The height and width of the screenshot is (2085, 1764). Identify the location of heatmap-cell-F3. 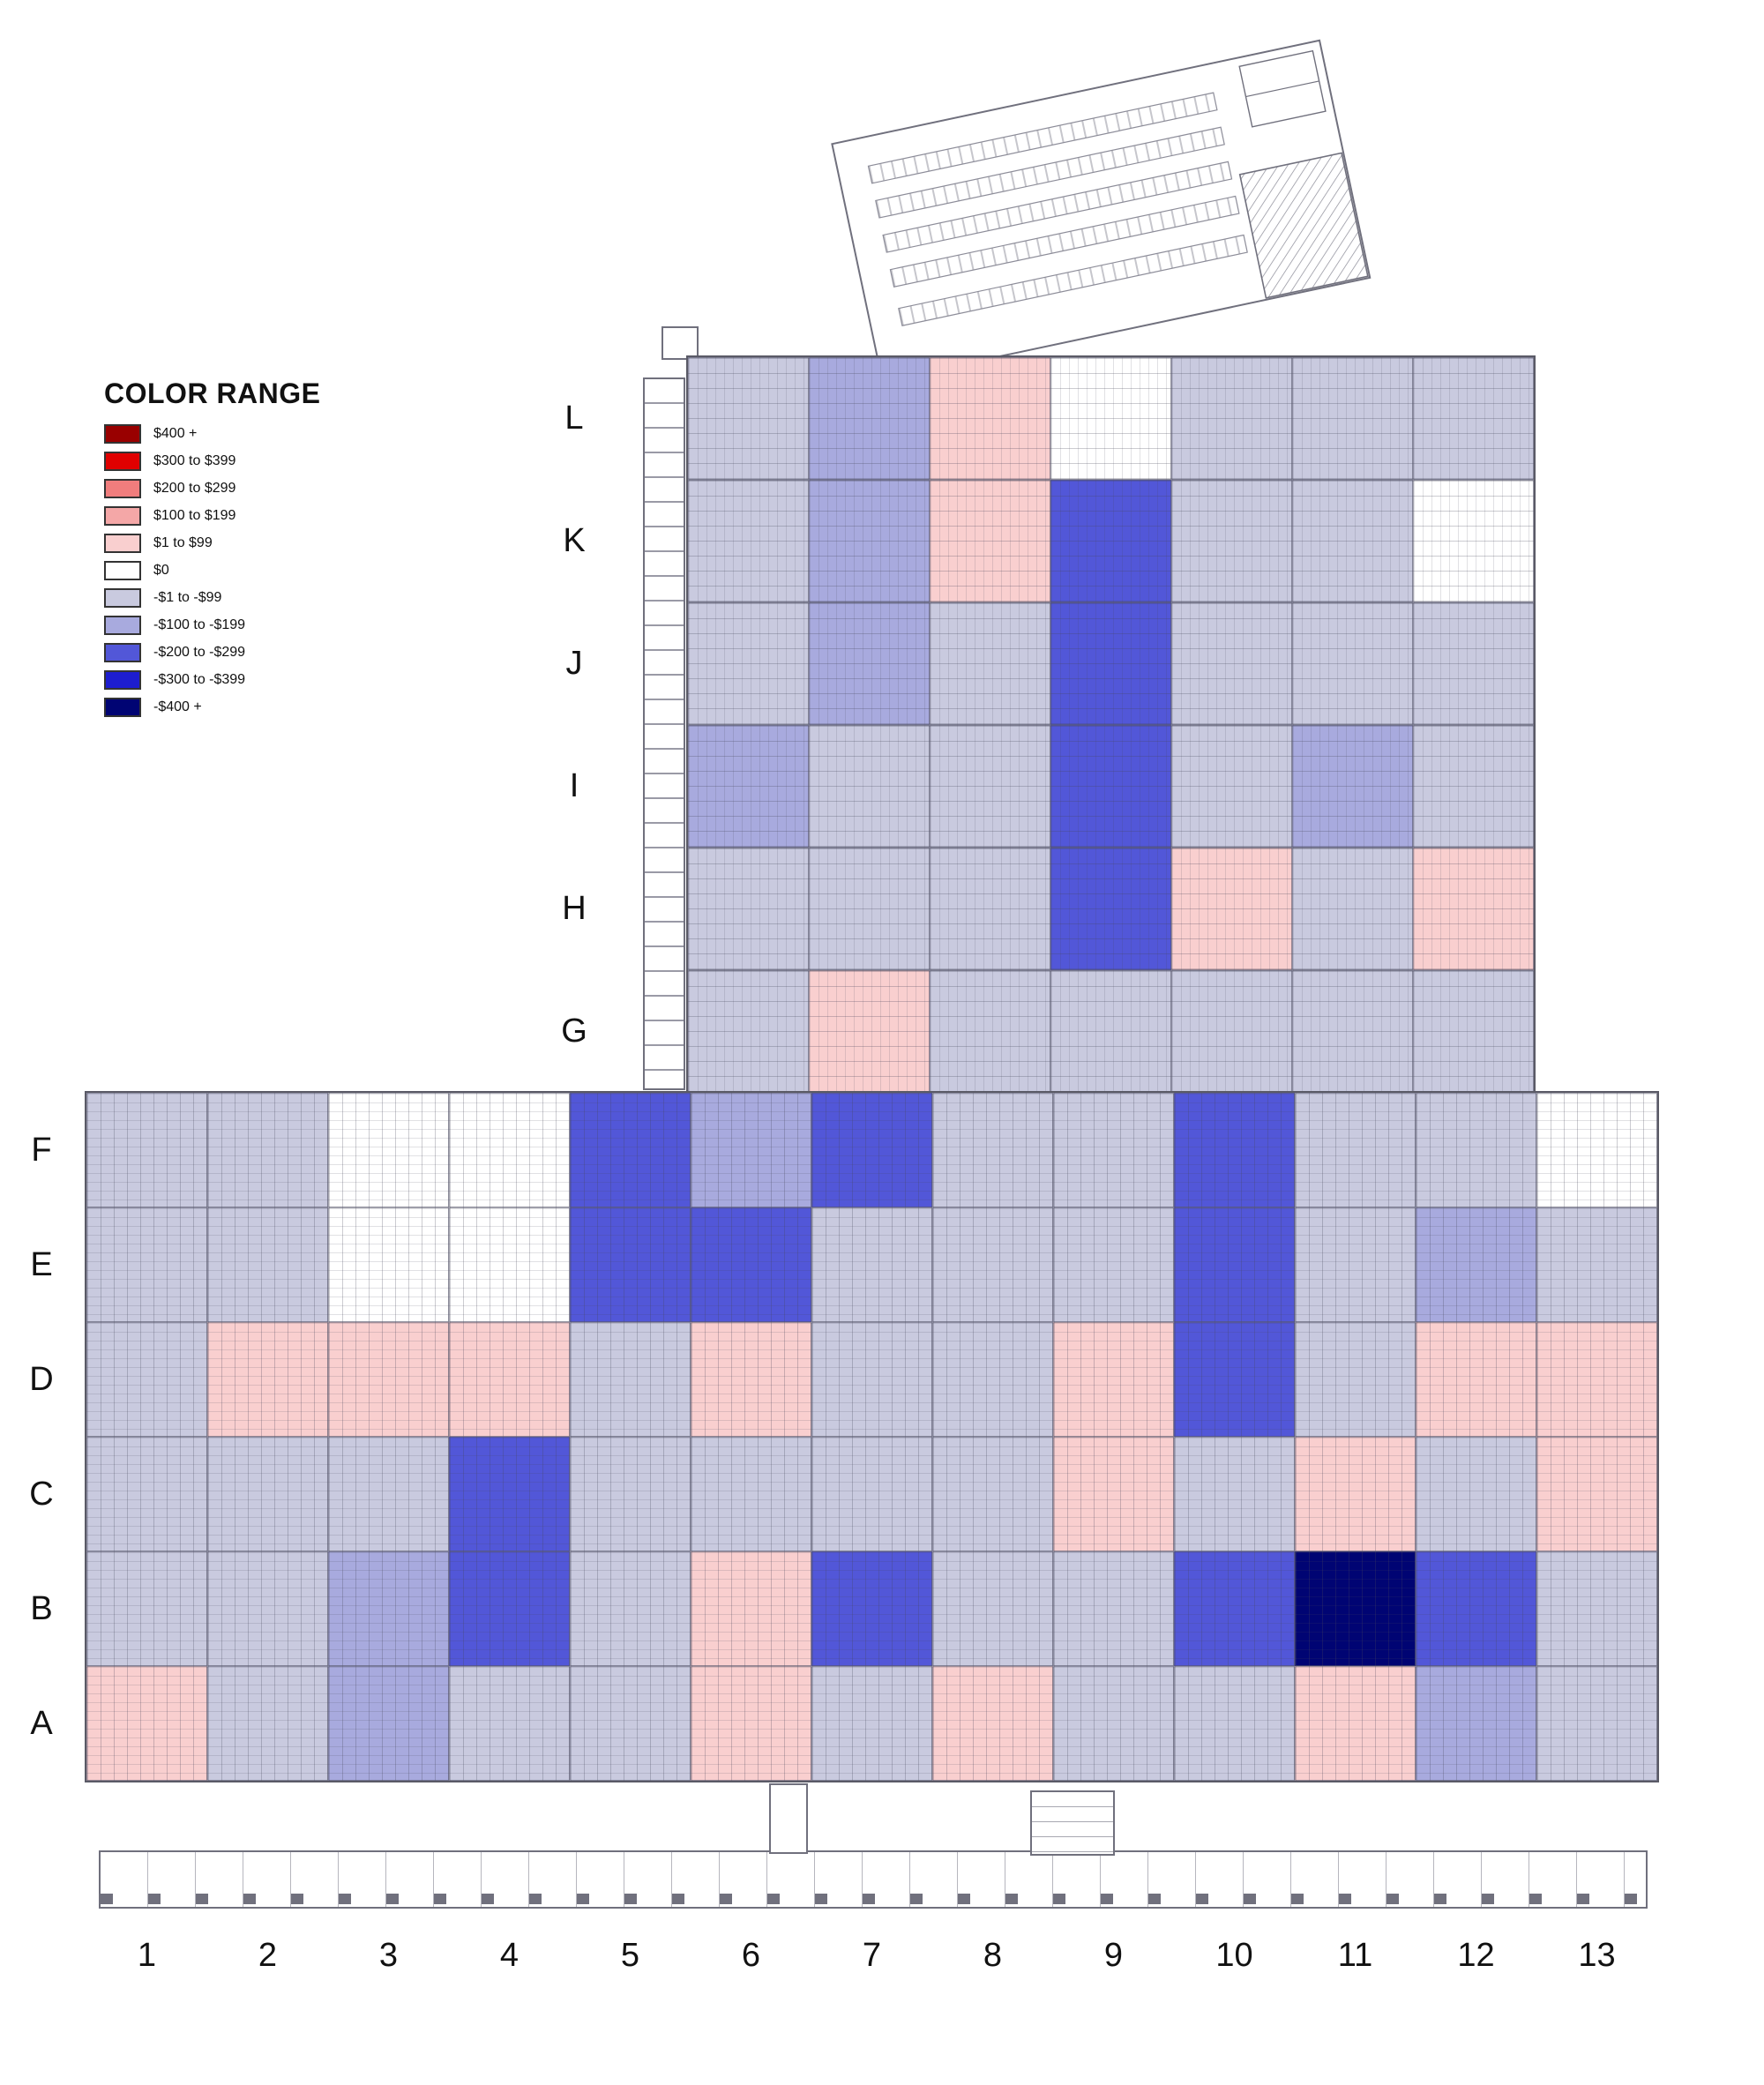
(388, 1150).